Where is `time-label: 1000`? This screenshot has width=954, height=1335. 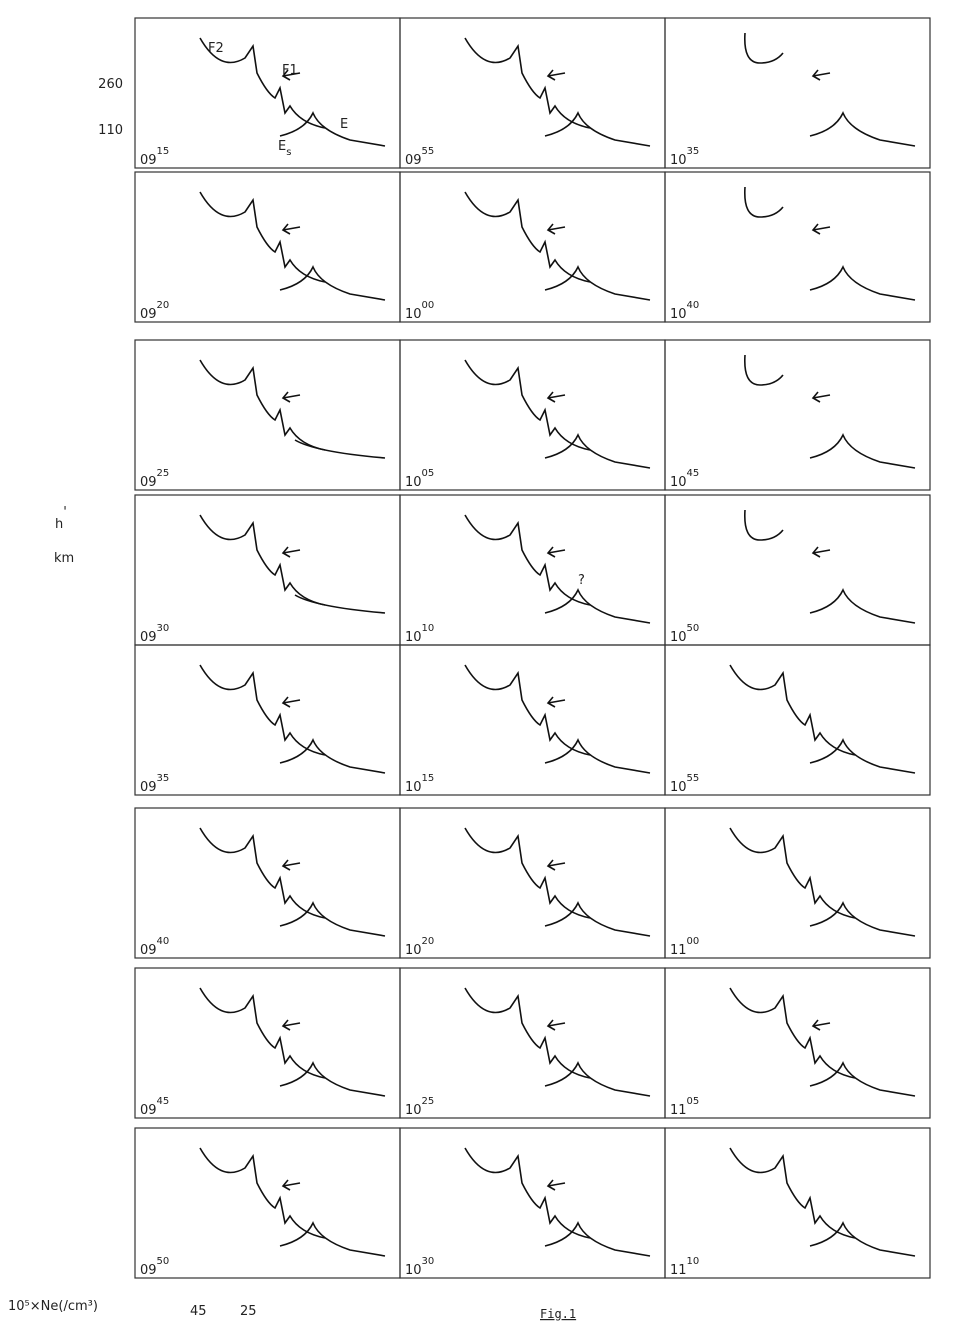
time-label: 1000 is located at coordinates (419, 311).